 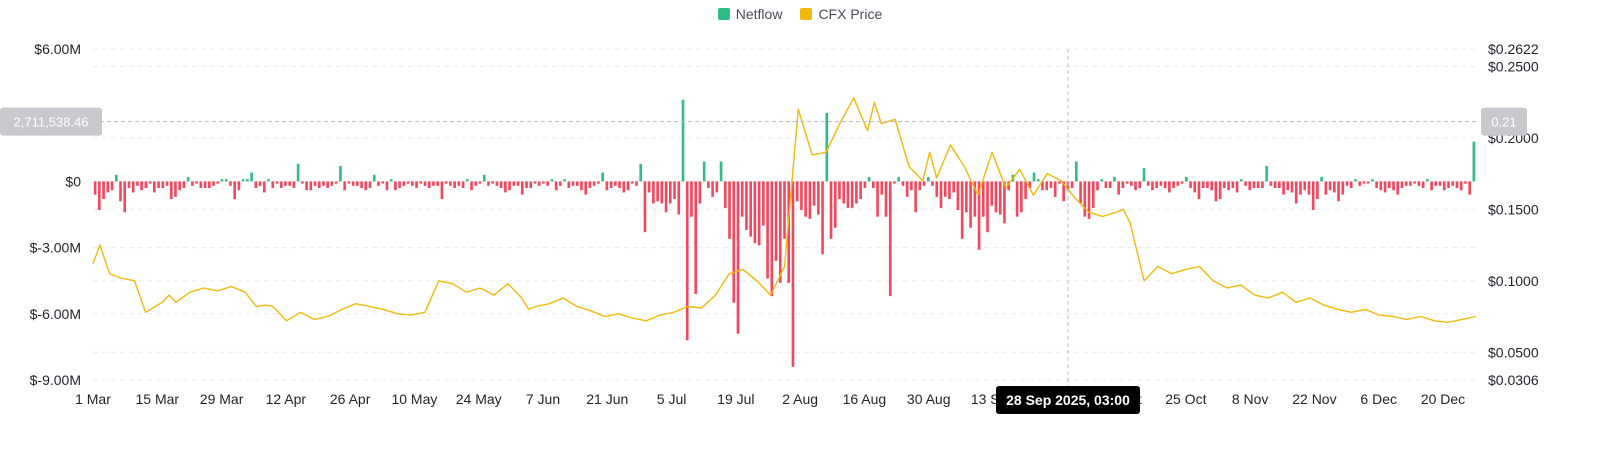 What do you see at coordinates (1513, 209) in the screenshot?
I see `right-tick-label: $0.1500` at bounding box center [1513, 209].